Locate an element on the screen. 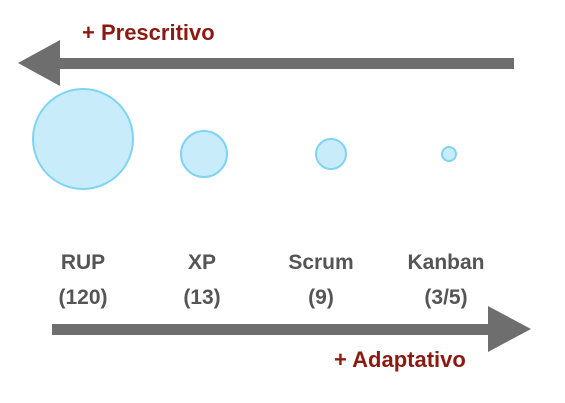 The width and height of the screenshot is (565, 403). method-name: Kanban is located at coordinates (446, 262).